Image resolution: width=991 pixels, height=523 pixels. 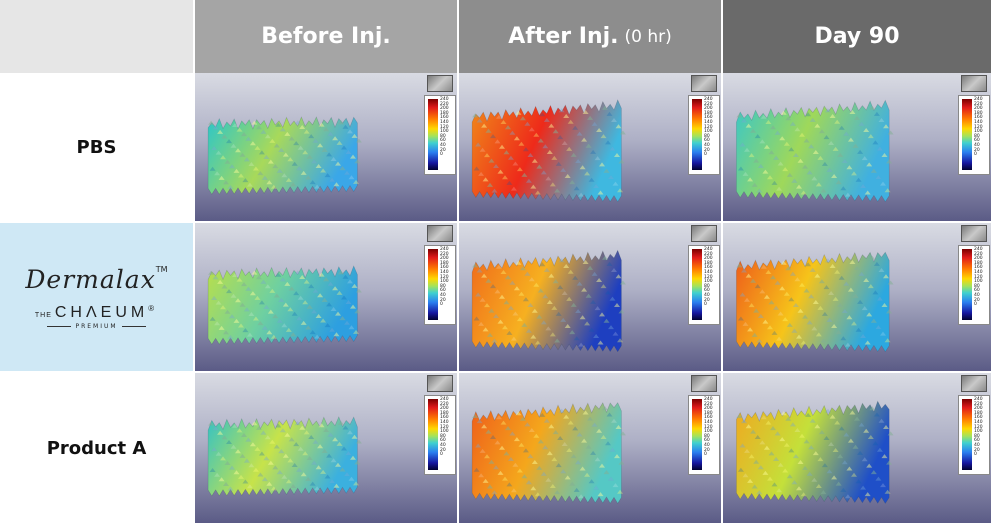 I want to click on dermalax-script: Dermalax, so click(x=90, y=279).